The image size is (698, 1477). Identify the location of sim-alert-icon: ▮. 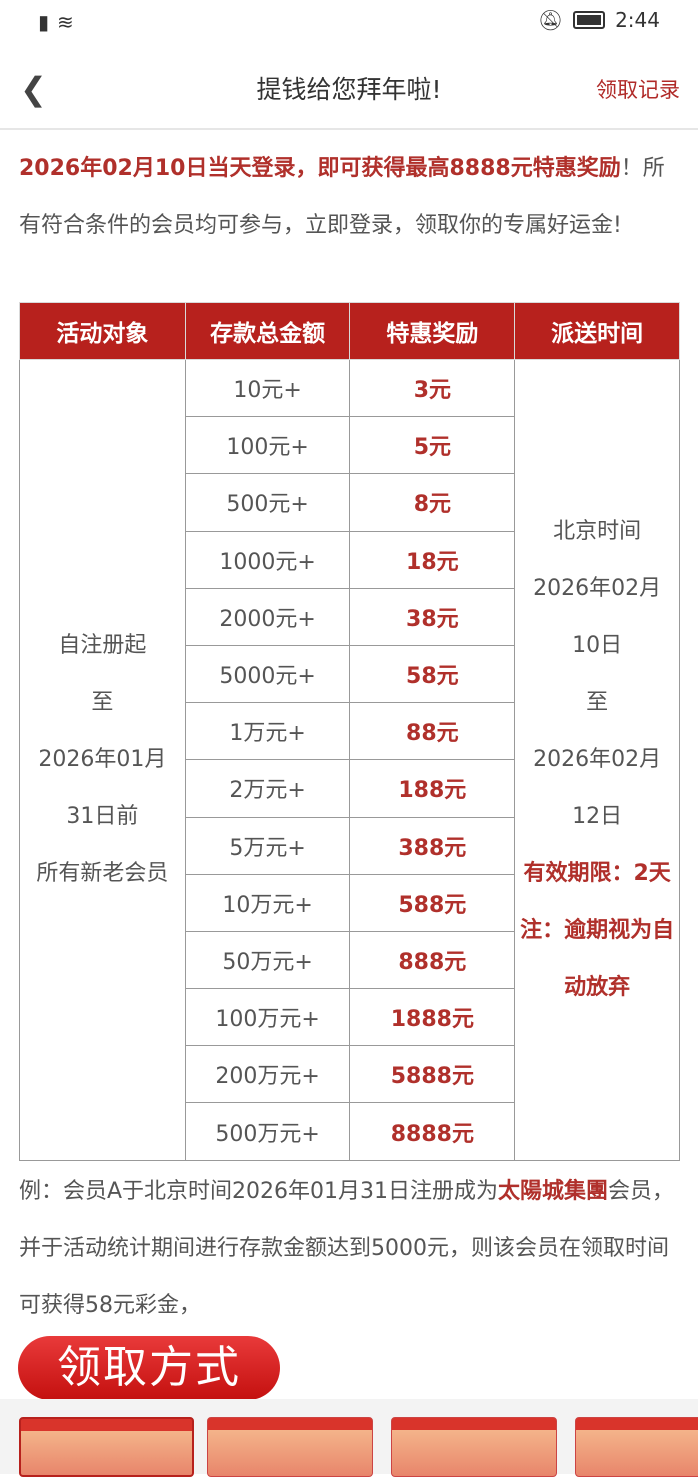
(44, 22).